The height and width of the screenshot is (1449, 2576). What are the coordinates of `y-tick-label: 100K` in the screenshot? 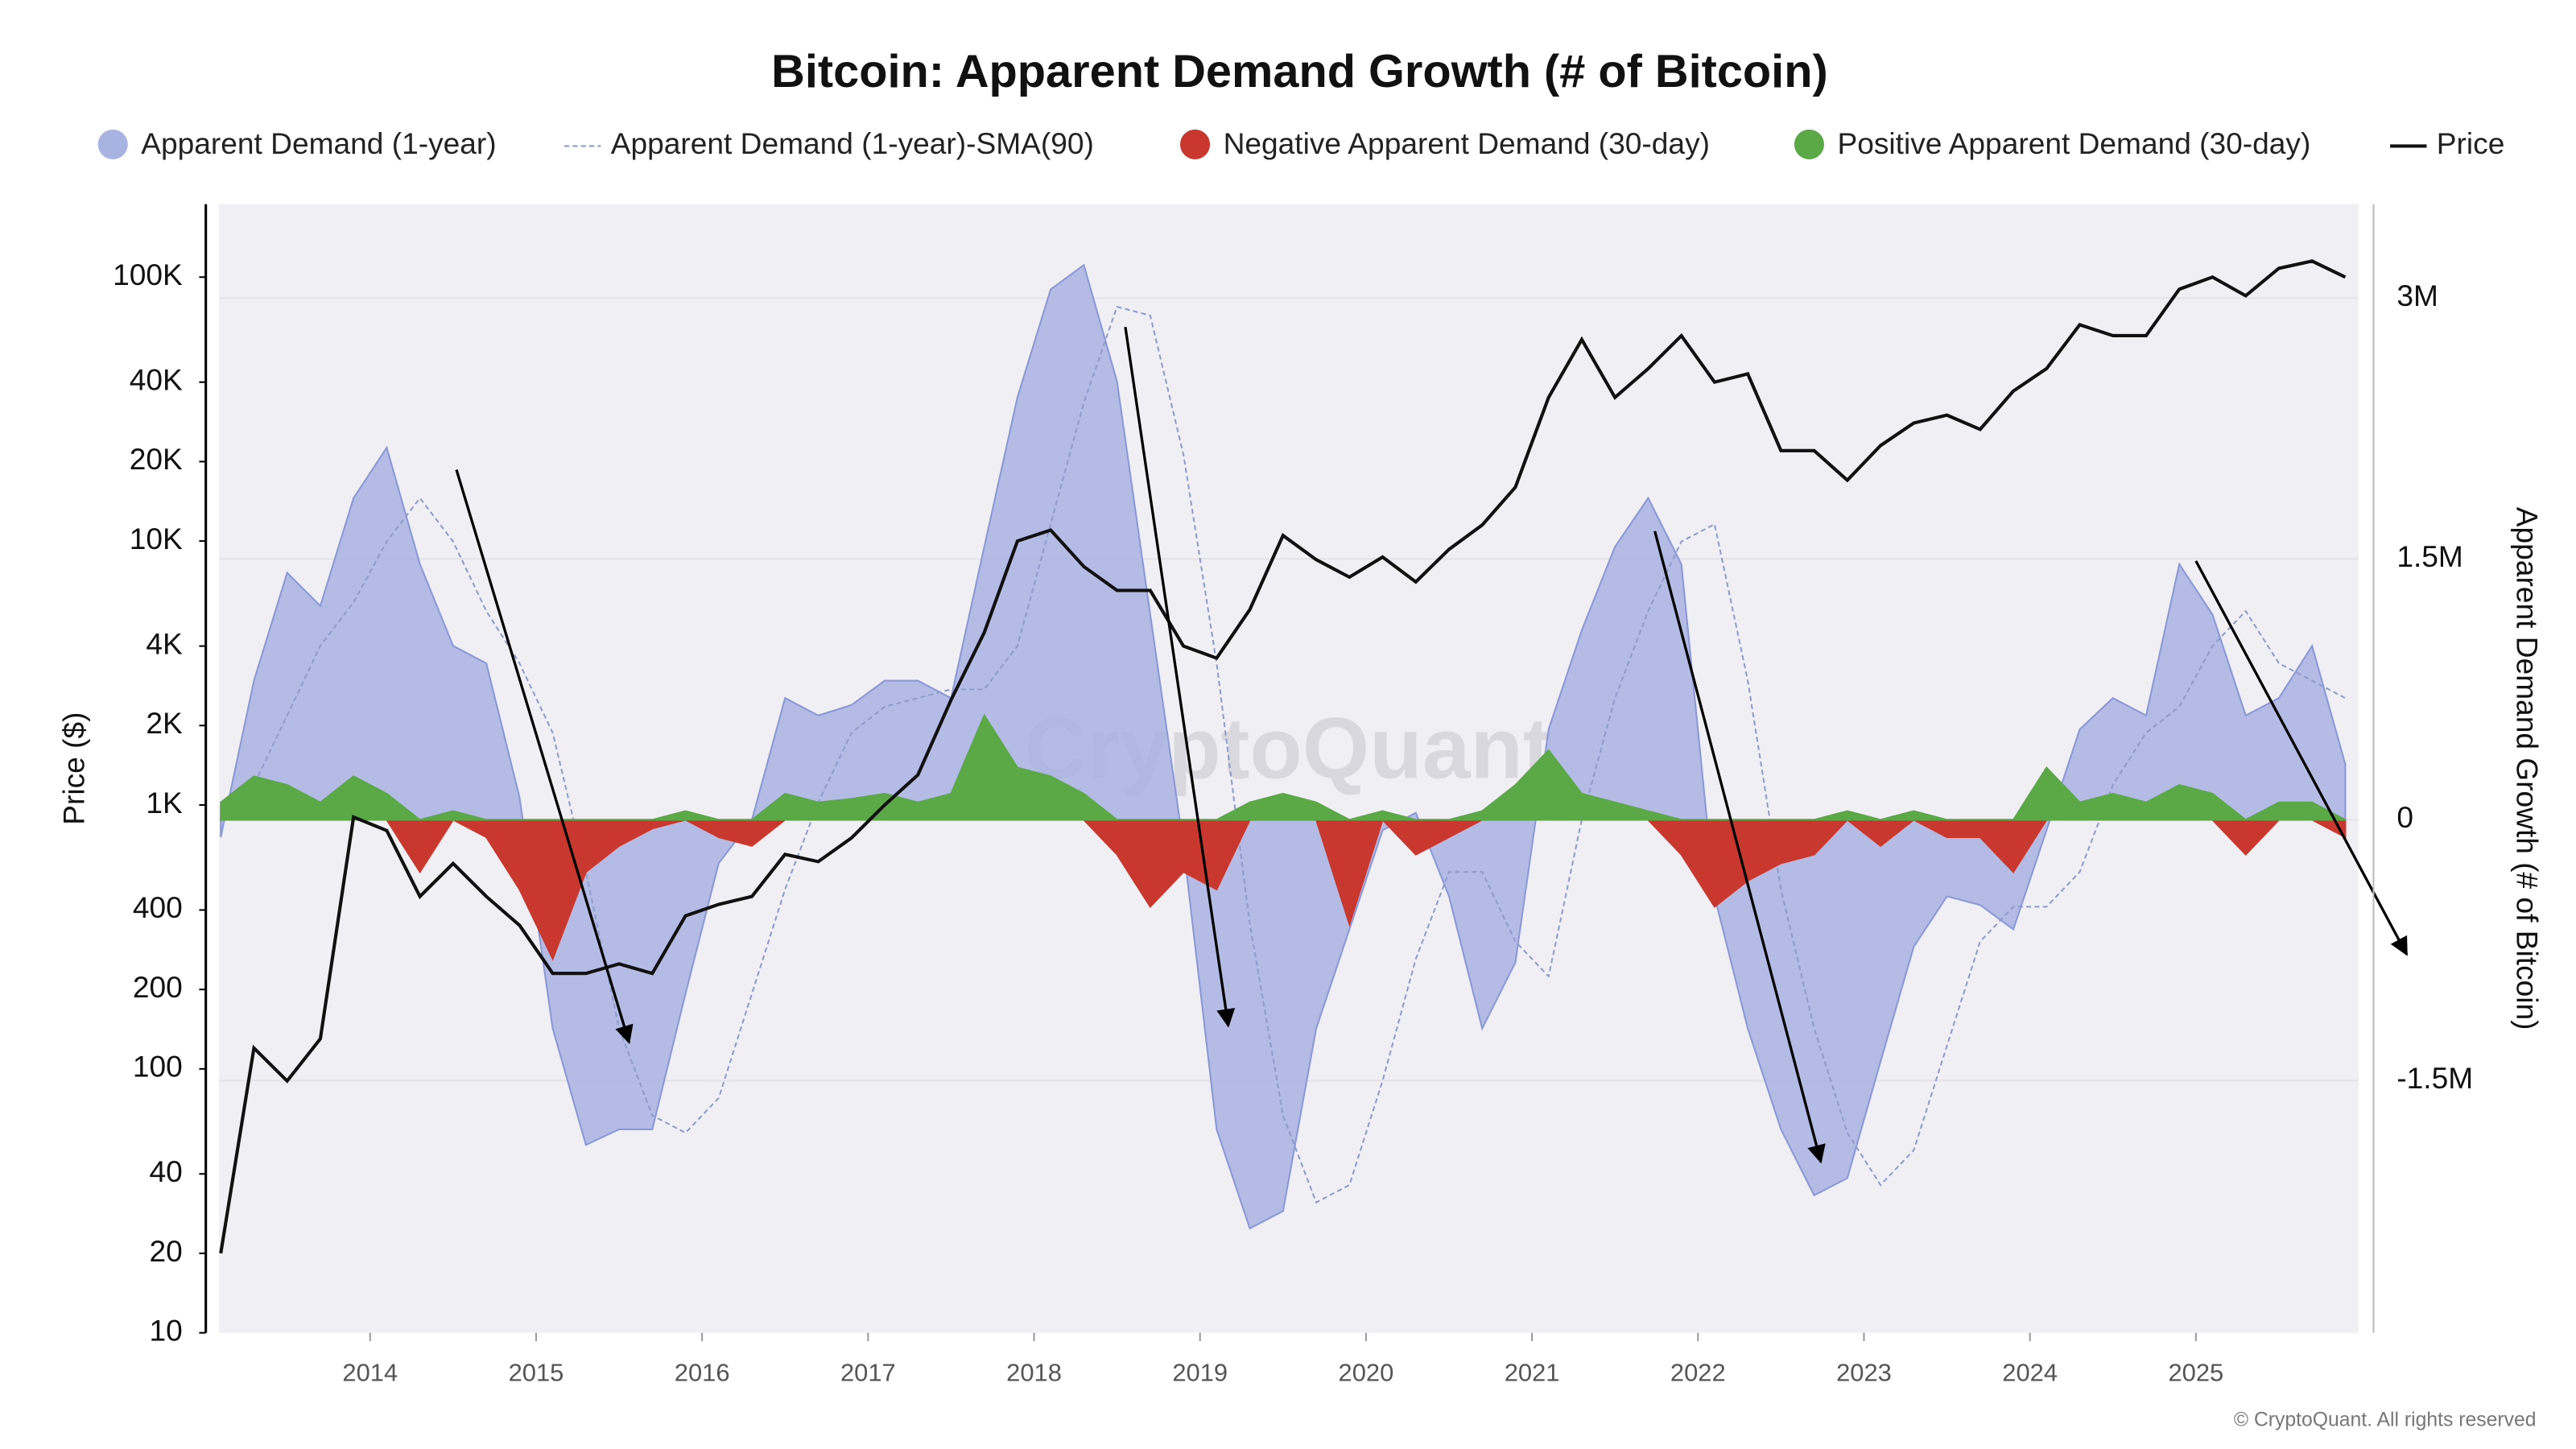 It's located at (148, 274).